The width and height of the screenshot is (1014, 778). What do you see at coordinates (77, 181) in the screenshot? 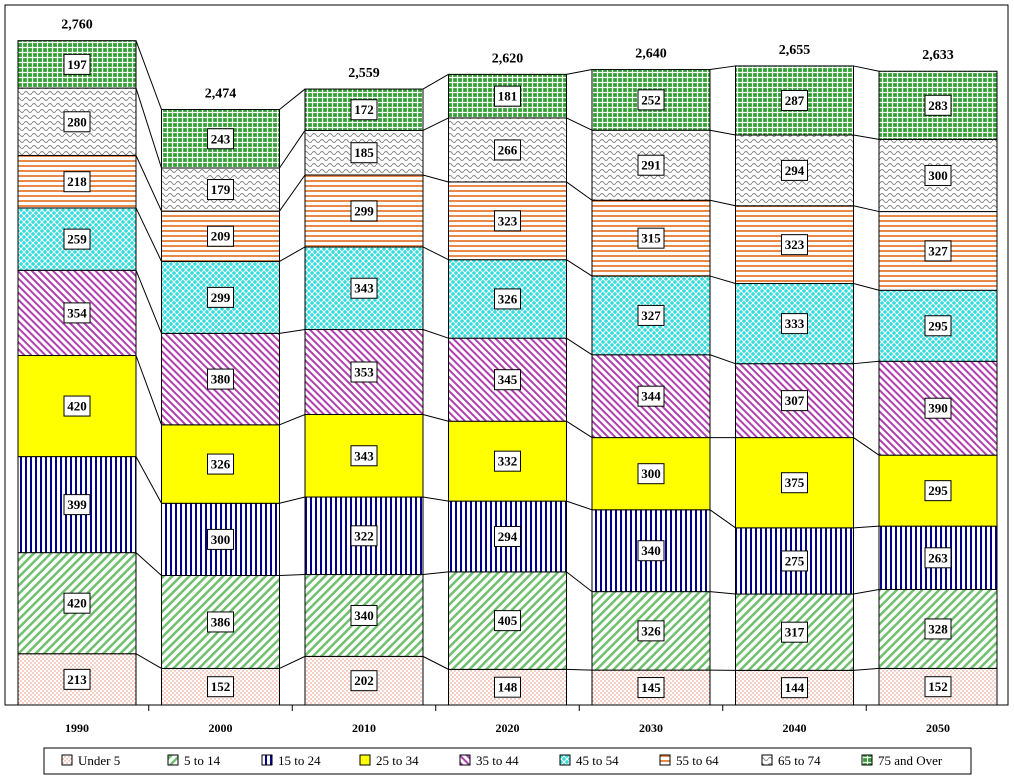
I see `data-label: 218` at bounding box center [77, 181].